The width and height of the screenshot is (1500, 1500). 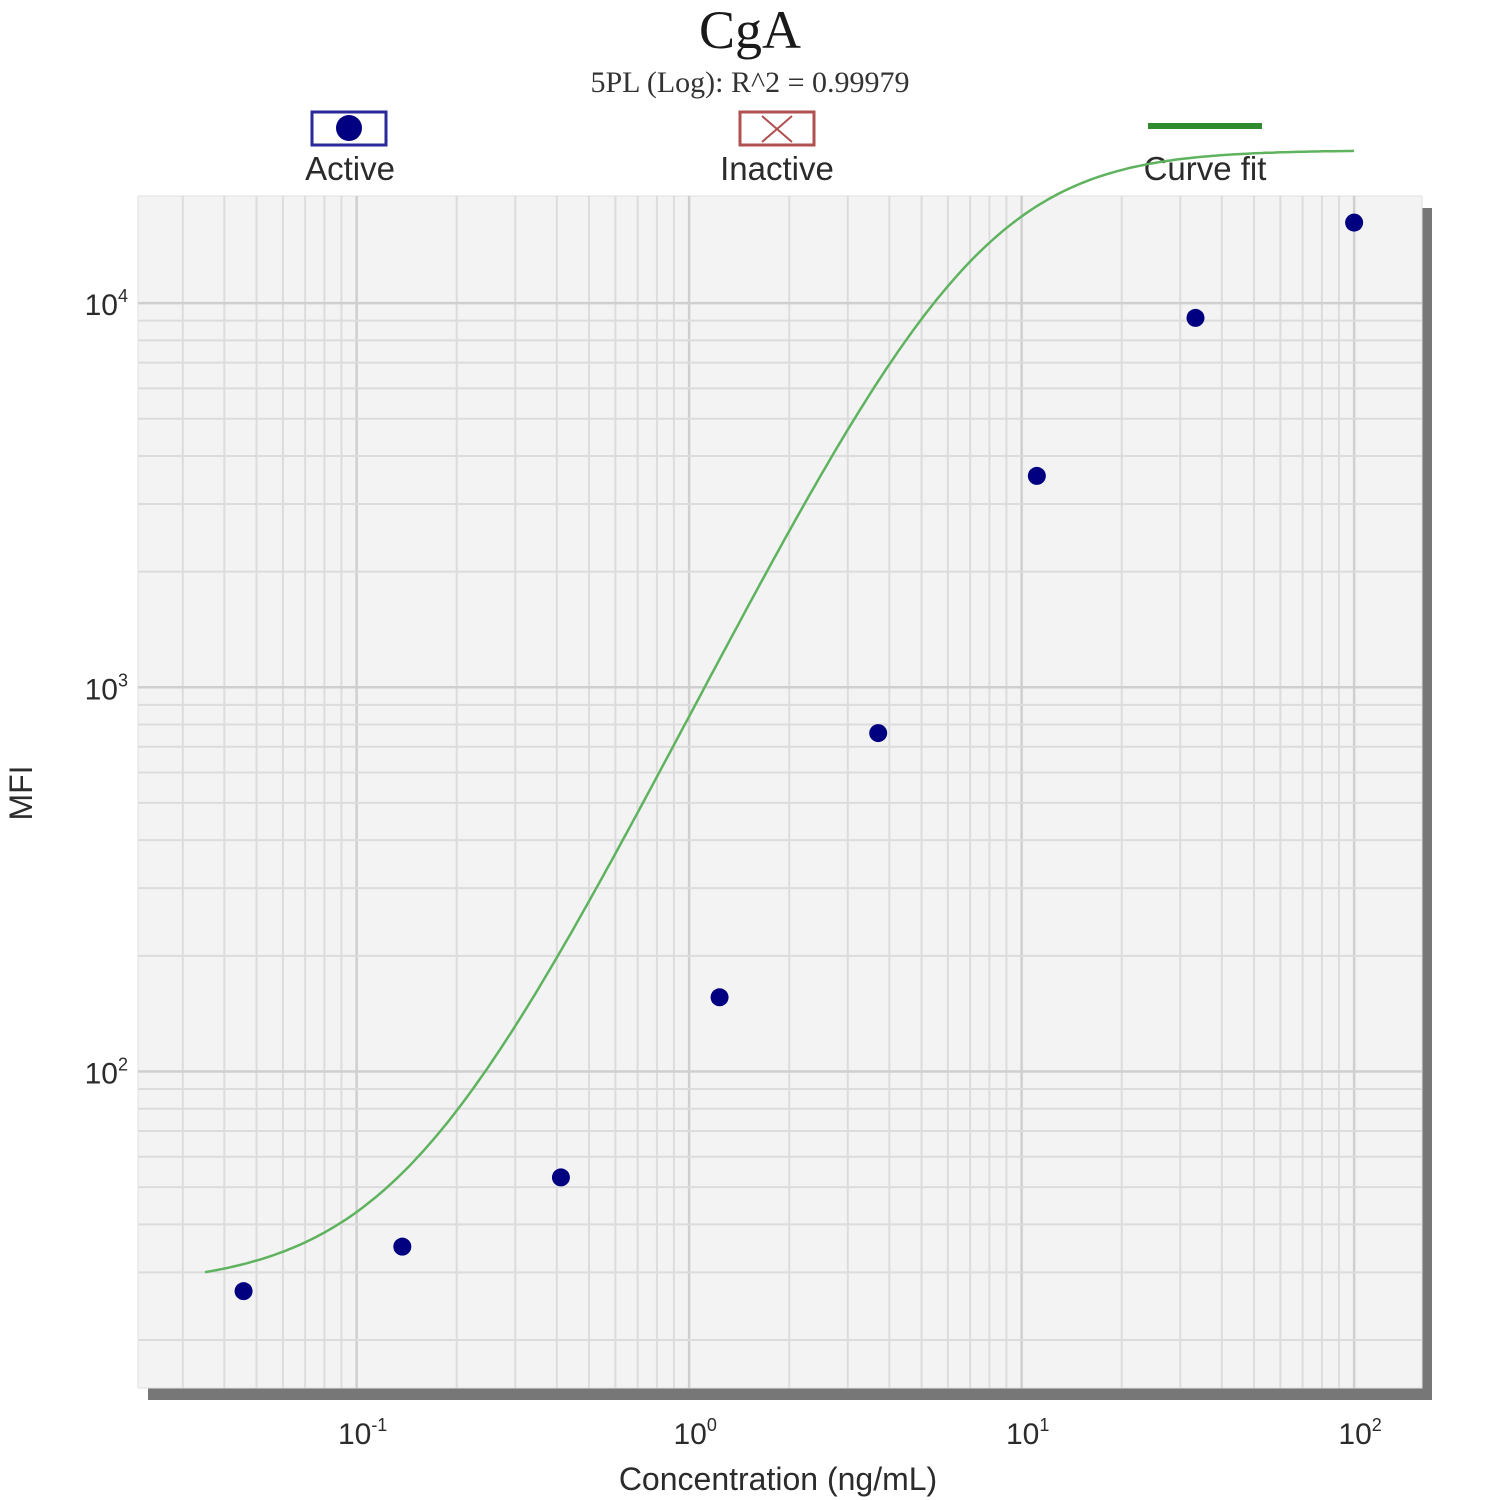 I want to click on x-tick-label: 10⁻¹, so click(x=362, y=1433).